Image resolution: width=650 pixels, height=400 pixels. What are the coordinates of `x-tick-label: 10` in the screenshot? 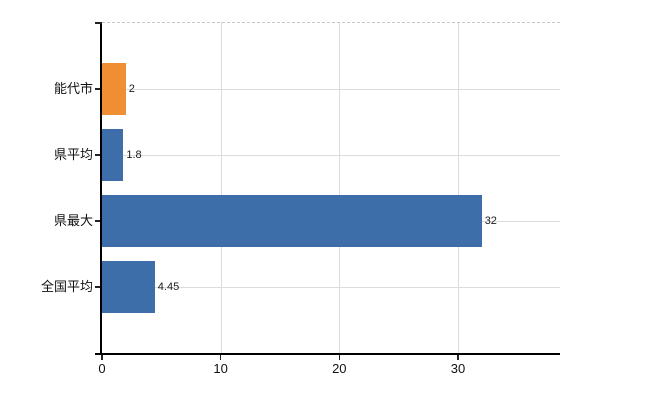 It's located at (220, 368).